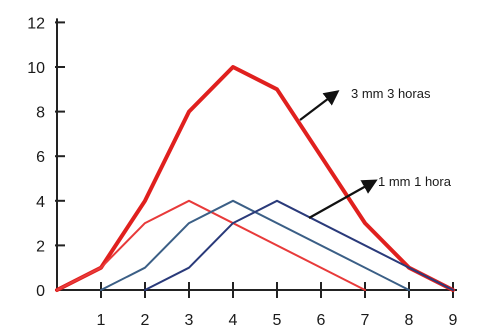 This screenshot has width=489, height=329. What do you see at coordinates (40, 291) in the screenshot?
I see `y-tick-label: 0` at bounding box center [40, 291].